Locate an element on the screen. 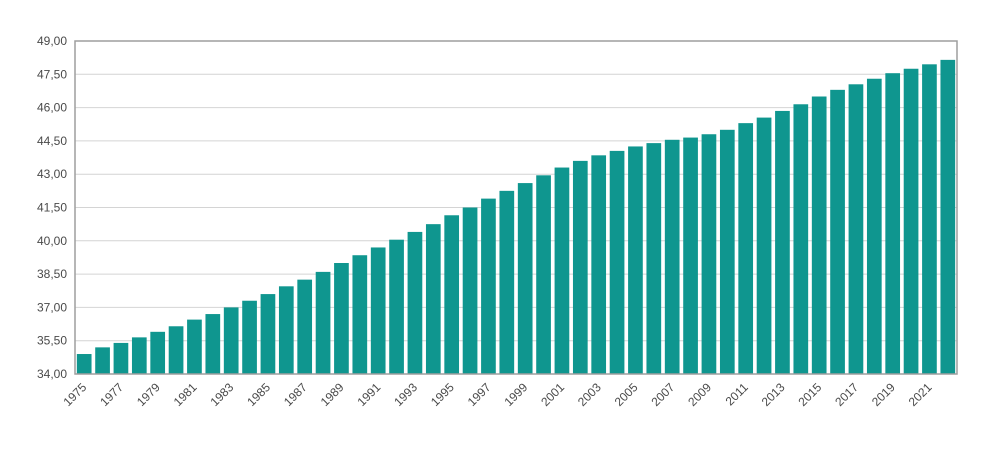 Image resolution: width=1000 pixels, height=452 pixels. bar-1985 is located at coordinates (268, 334).